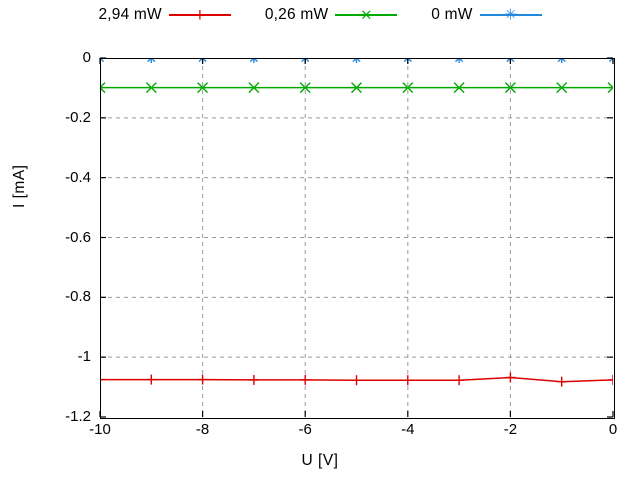  What do you see at coordinates (305, 429) in the screenshot?
I see `x-tick-label-2: -6` at bounding box center [305, 429].